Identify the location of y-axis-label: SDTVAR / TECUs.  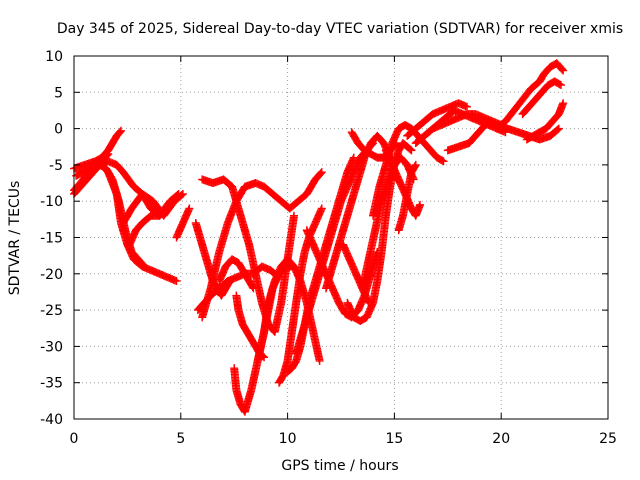
(15, 238).